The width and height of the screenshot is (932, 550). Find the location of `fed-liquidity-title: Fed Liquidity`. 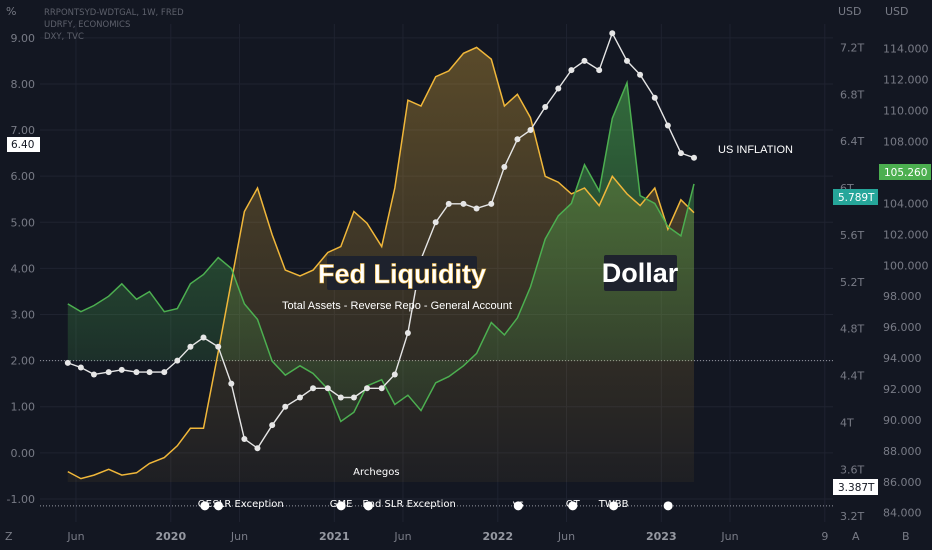

fed-liquidity-title: Fed Liquidity is located at coordinates (402, 273).